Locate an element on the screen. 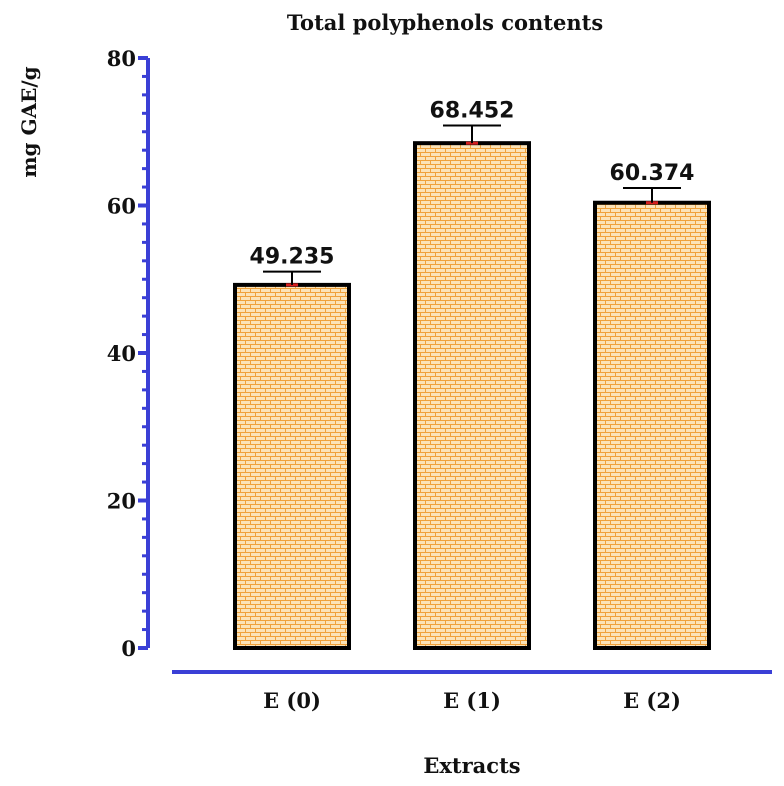 Image resolution: width=784 pixels, height=786 pixels. data-label: 49.235 is located at coordinates (292, 257).